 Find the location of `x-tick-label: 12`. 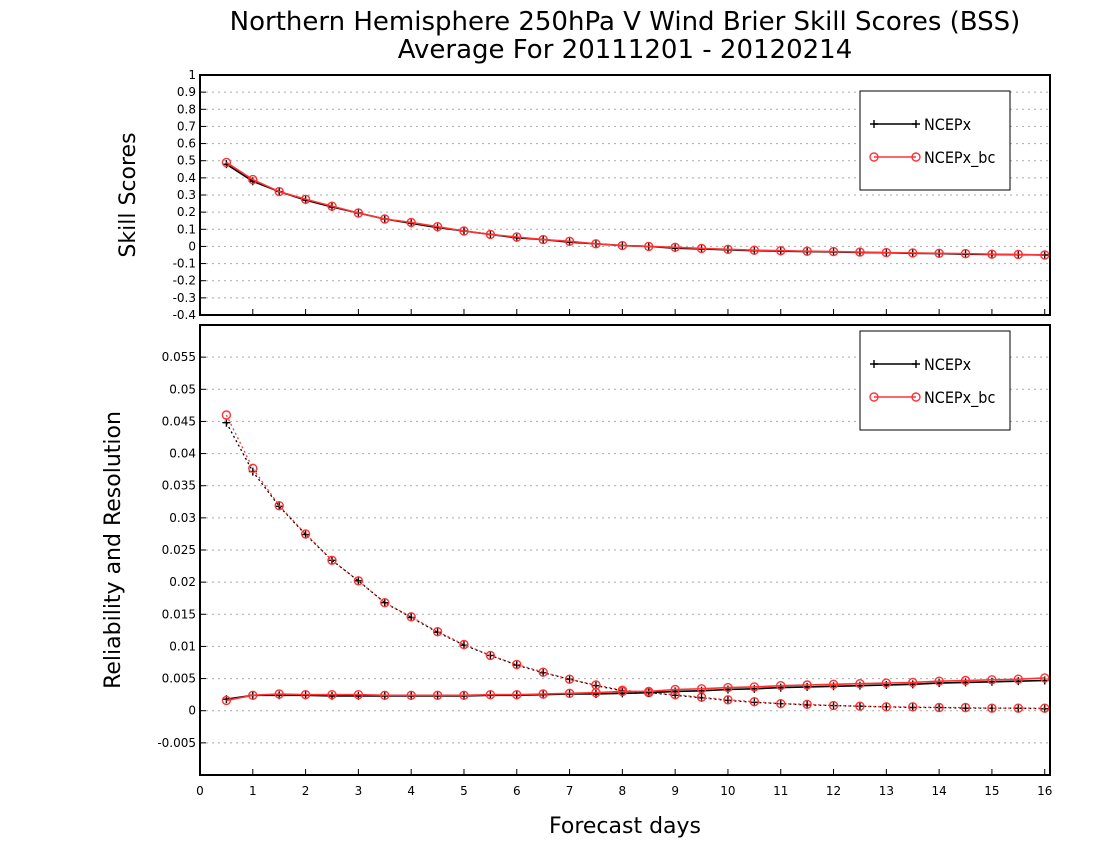

x-tick-label: 12 is located at coordinates (833, 791).